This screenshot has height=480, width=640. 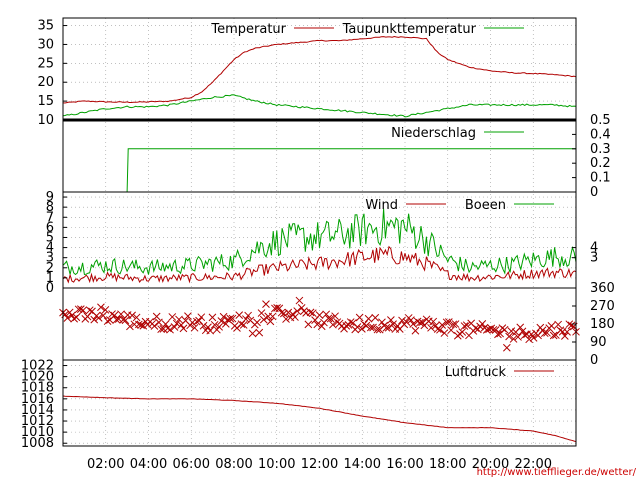 I want to click on x-tick-label: 04:00, so click(x=148, y=464).